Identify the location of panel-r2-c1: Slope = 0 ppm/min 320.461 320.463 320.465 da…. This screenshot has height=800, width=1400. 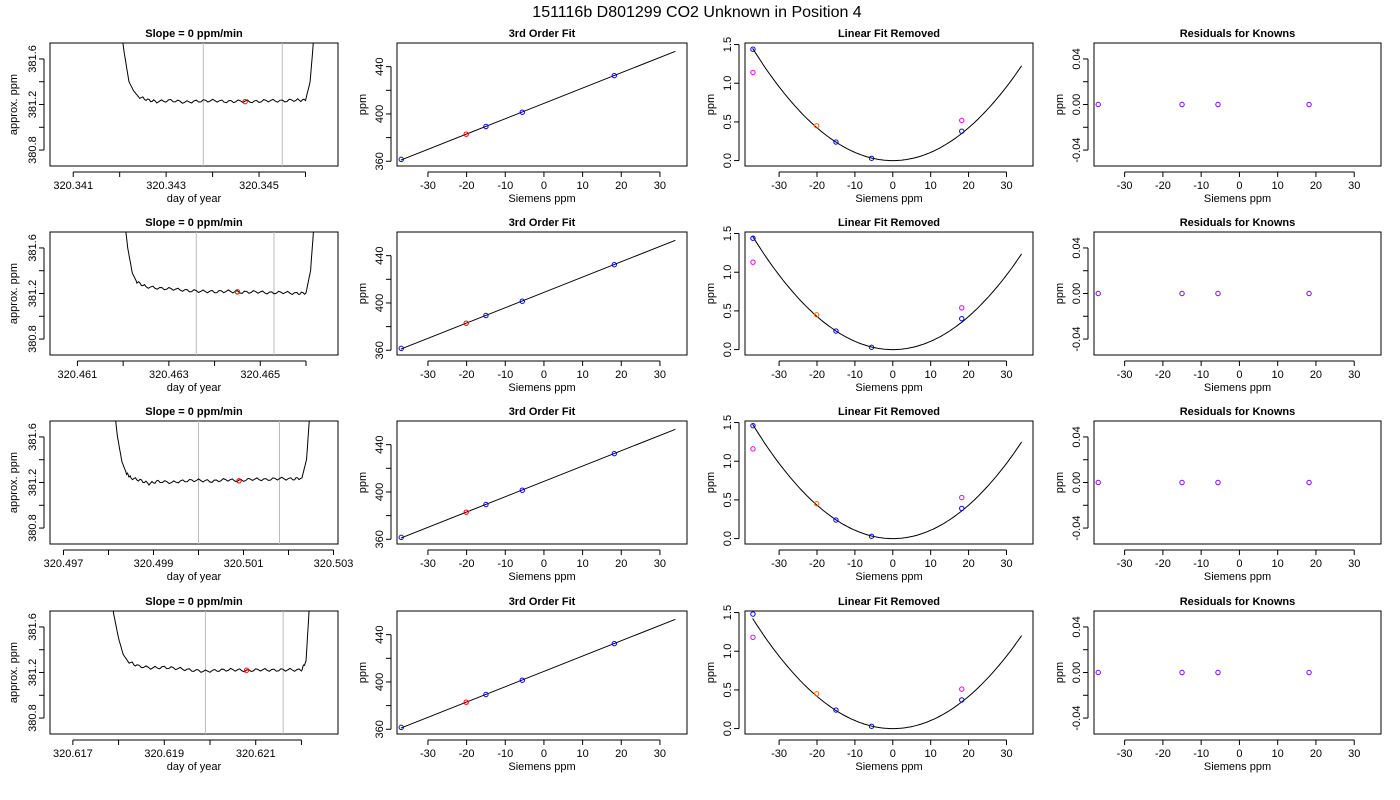
(173, 305).